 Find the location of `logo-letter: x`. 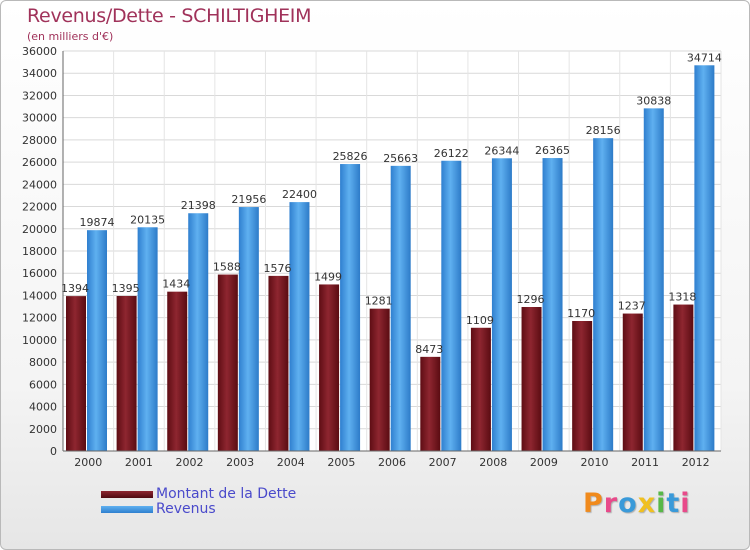

logo-letter: x is located at coordinates (647, 503).